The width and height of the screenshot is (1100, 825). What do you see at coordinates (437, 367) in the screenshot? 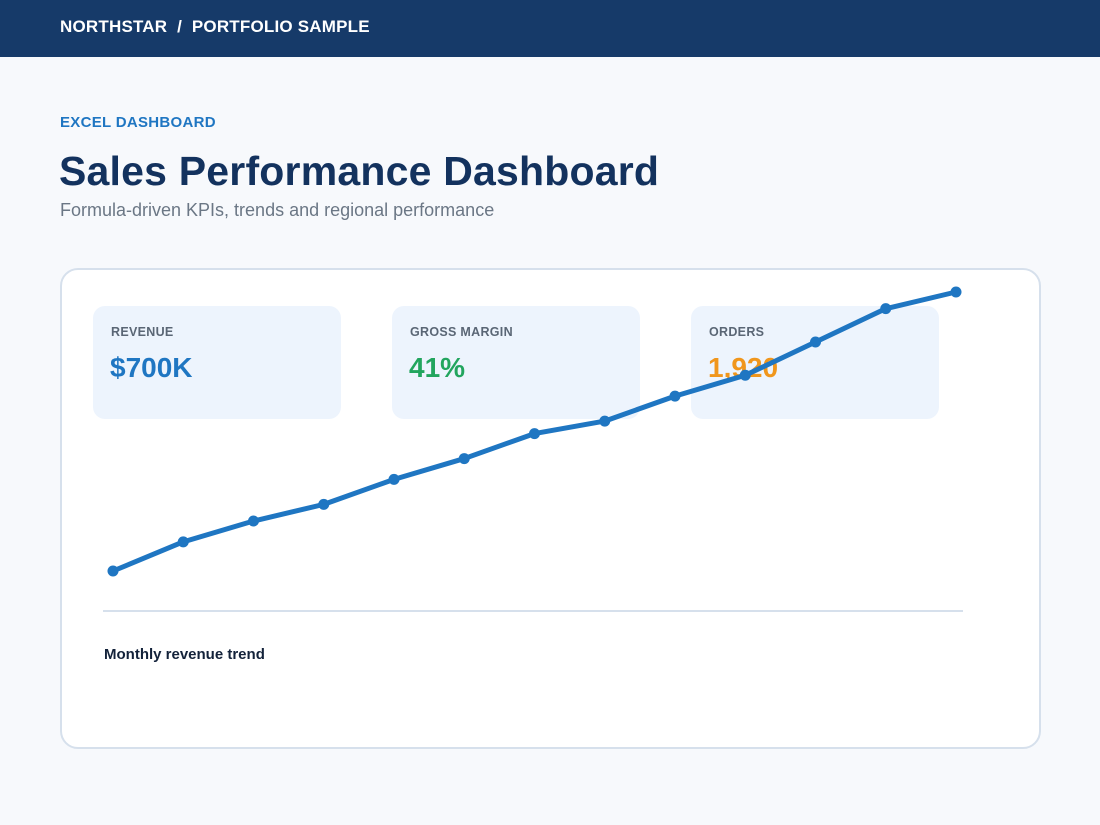
I see `kpi-value: 41%` at bounding box center [437, 367].